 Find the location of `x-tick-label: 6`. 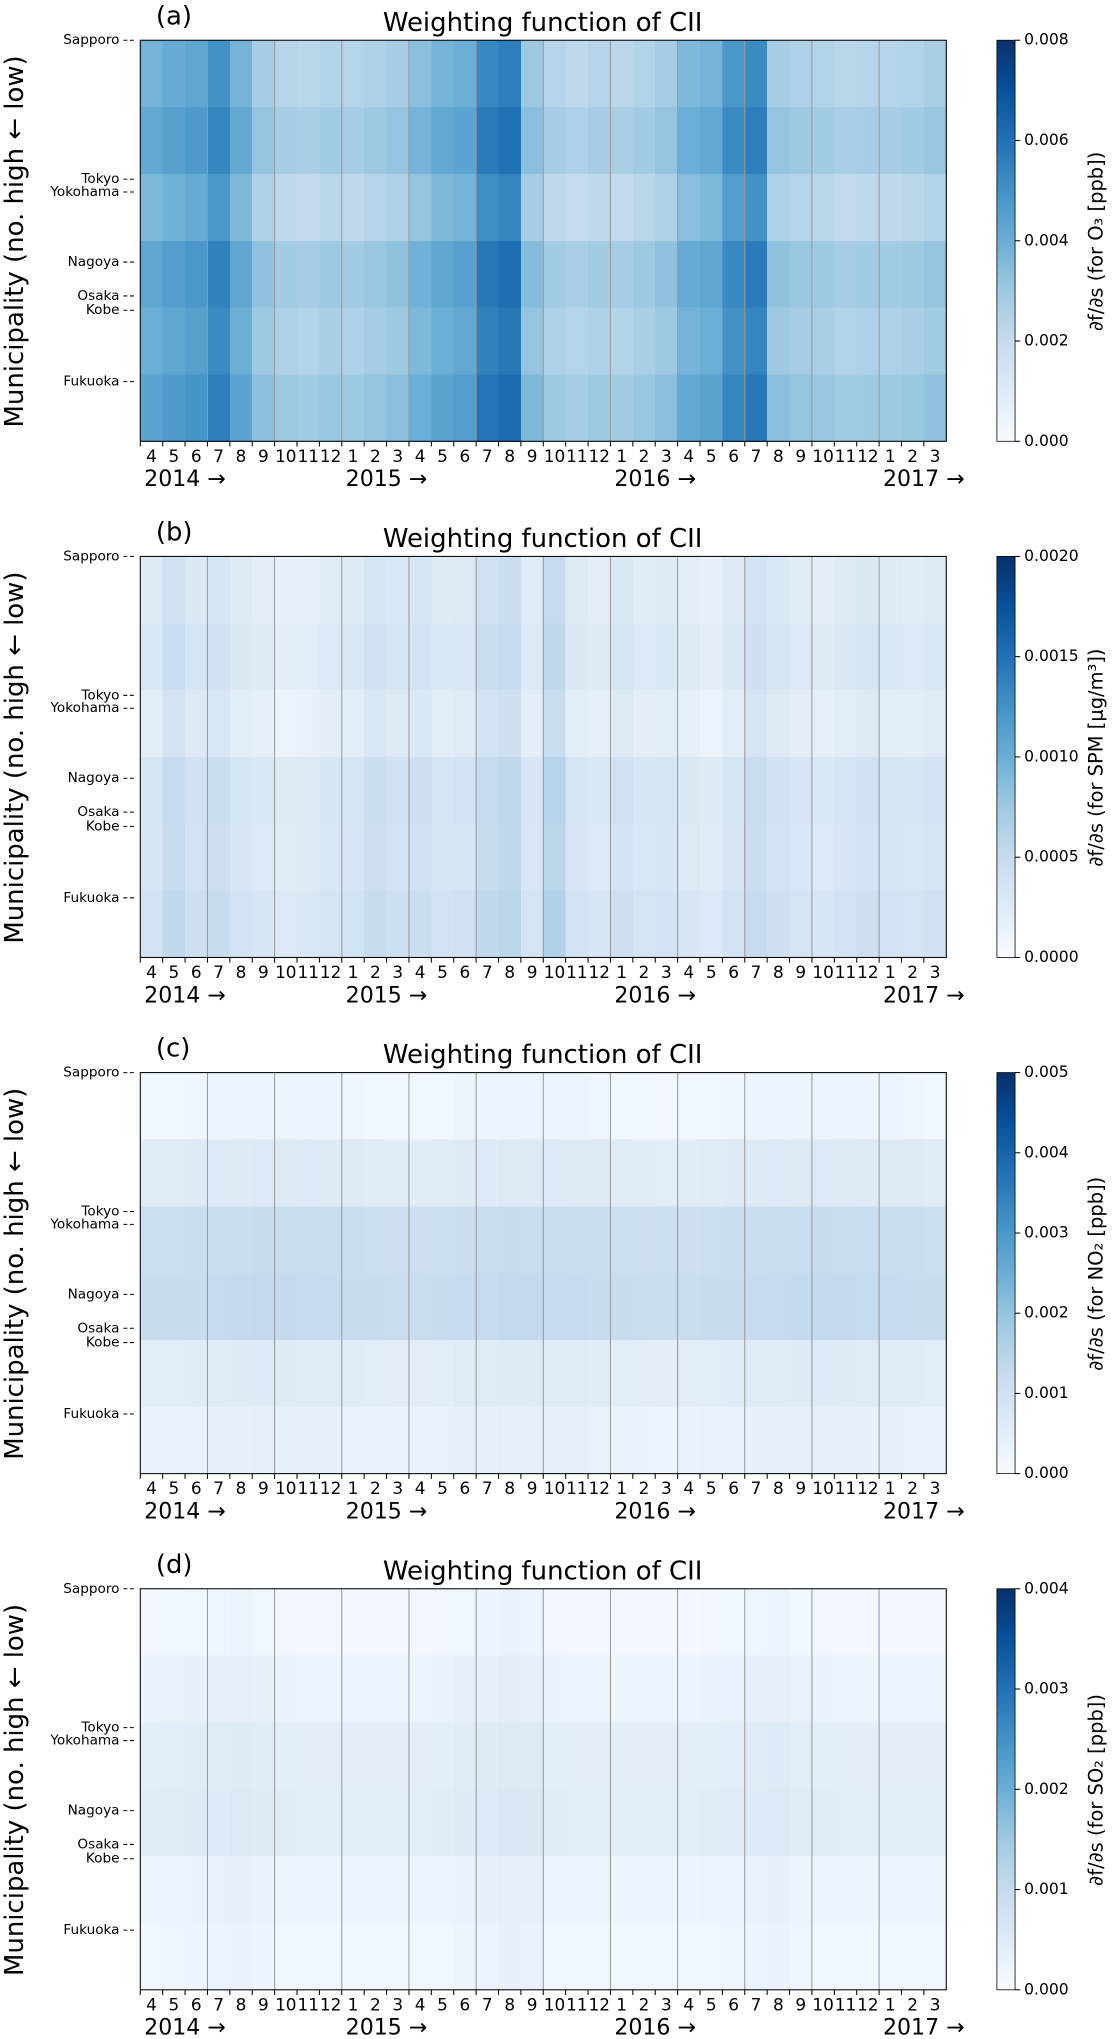

x-tick-label: 6 is located at coordinates (733, 1488).